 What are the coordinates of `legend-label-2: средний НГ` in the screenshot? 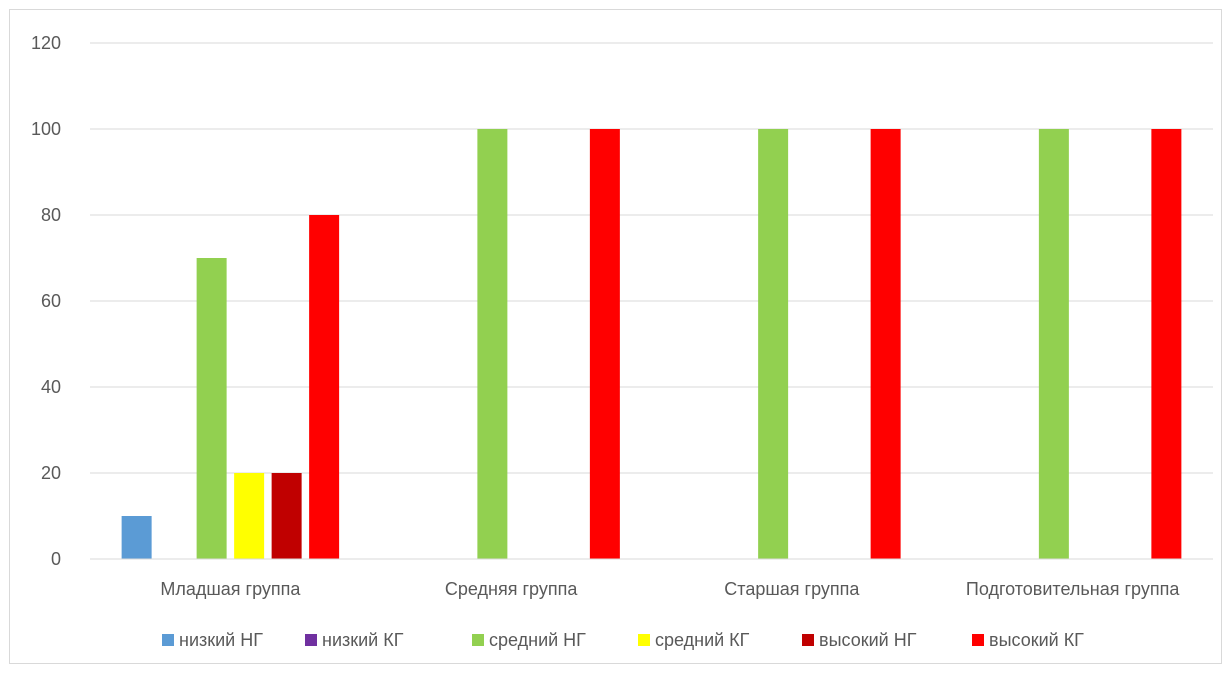 It's located at (537, 640).